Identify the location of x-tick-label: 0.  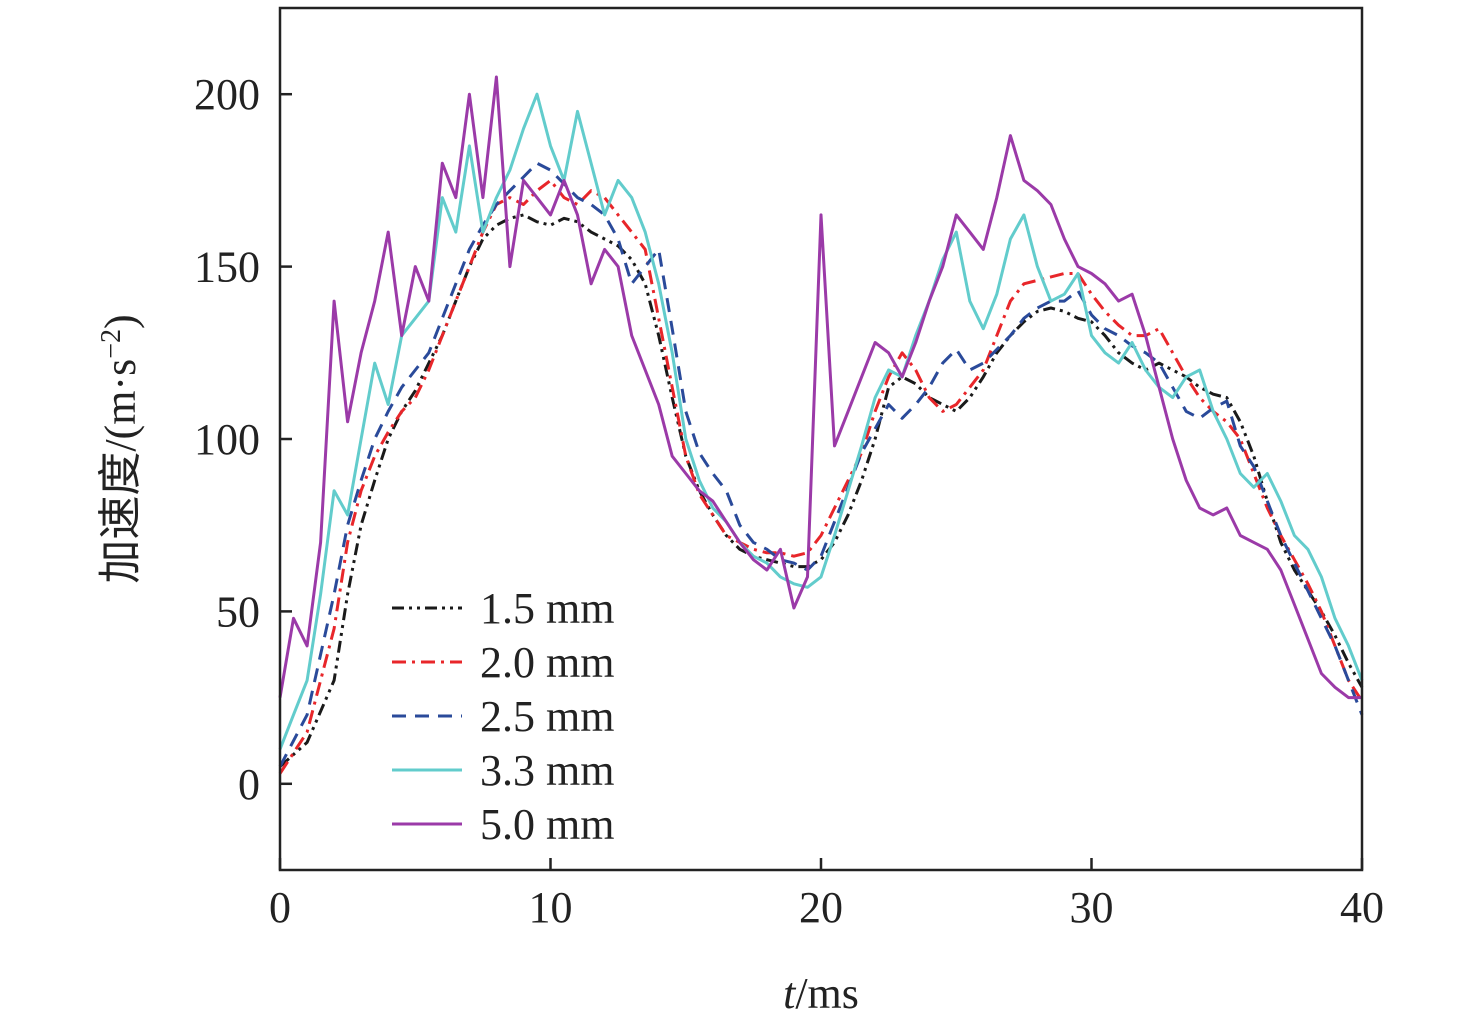
(280, 907).